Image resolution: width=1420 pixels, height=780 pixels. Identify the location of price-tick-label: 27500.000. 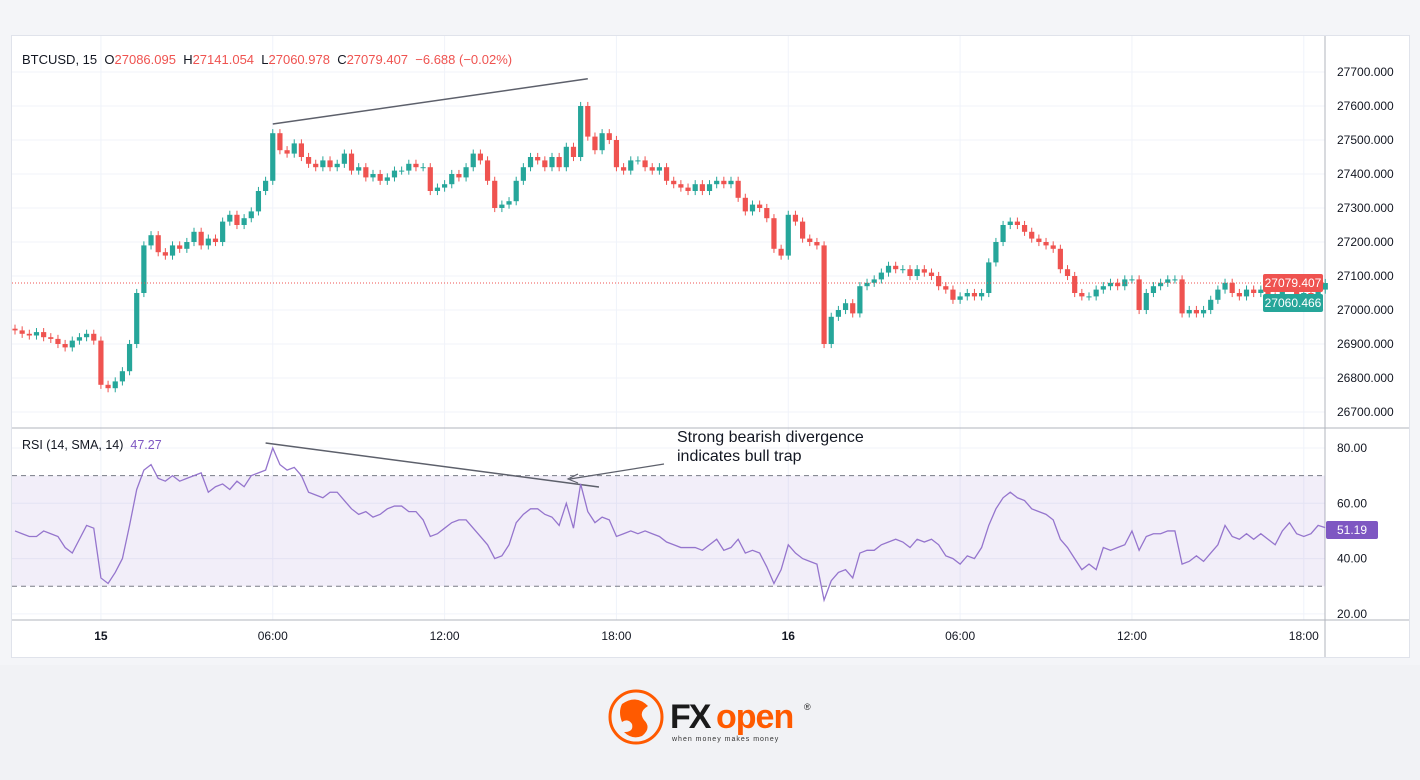
(1365, 140).